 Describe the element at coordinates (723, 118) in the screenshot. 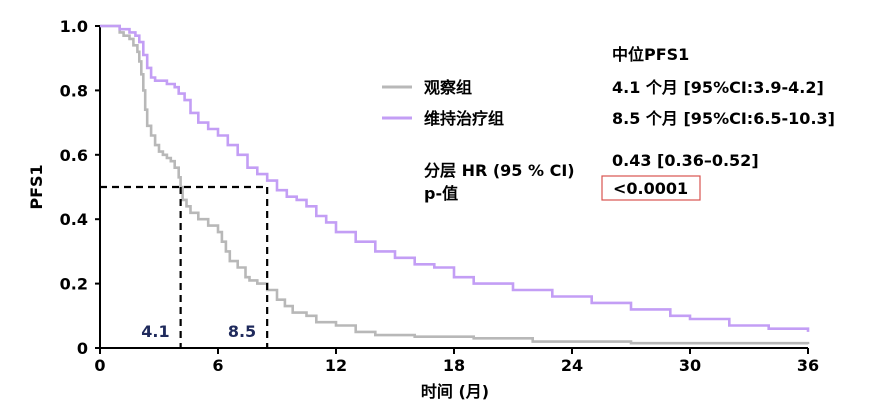

I see `median-pfs-maintenance: 8.5 个月 [95%CI:6.5-10.3]` at that location.